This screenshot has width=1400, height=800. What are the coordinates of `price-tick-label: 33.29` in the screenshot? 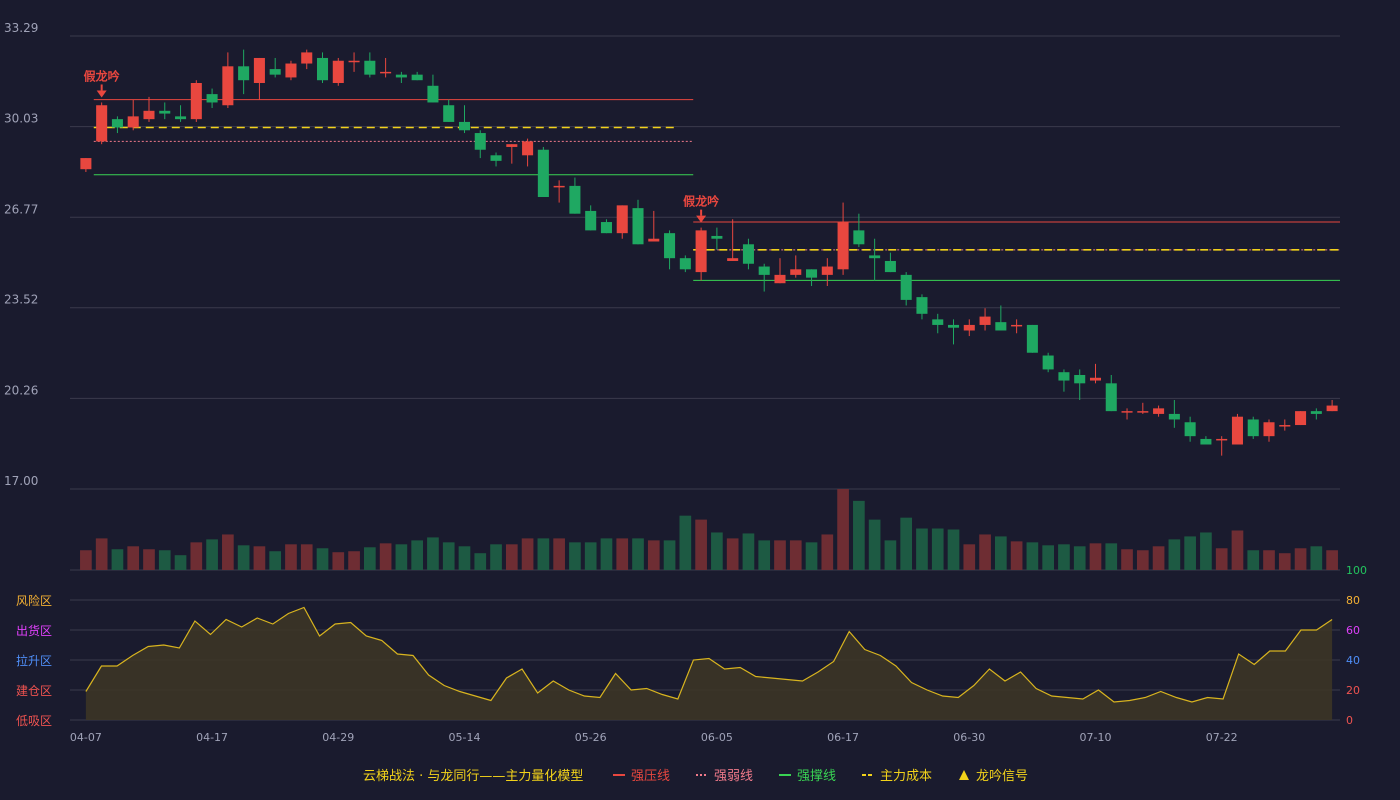 It's located at (21, 28).